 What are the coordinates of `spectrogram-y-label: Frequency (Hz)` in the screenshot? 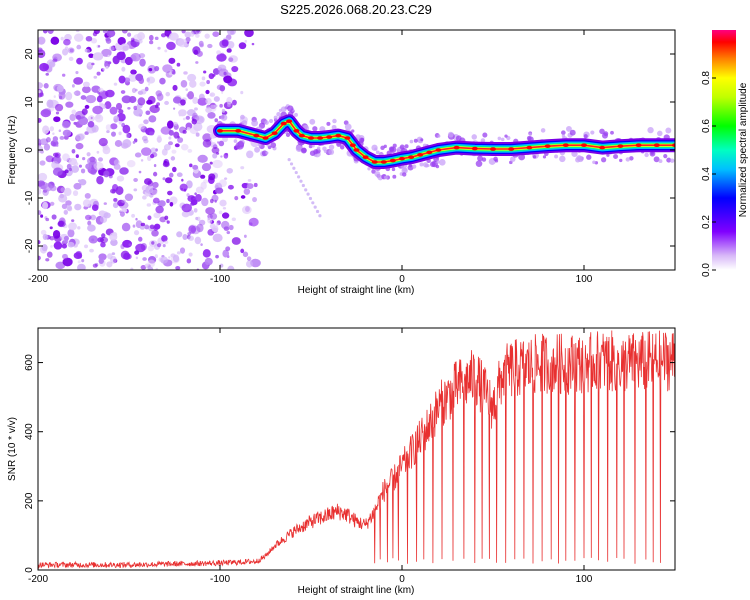 It's located at (12, 150).